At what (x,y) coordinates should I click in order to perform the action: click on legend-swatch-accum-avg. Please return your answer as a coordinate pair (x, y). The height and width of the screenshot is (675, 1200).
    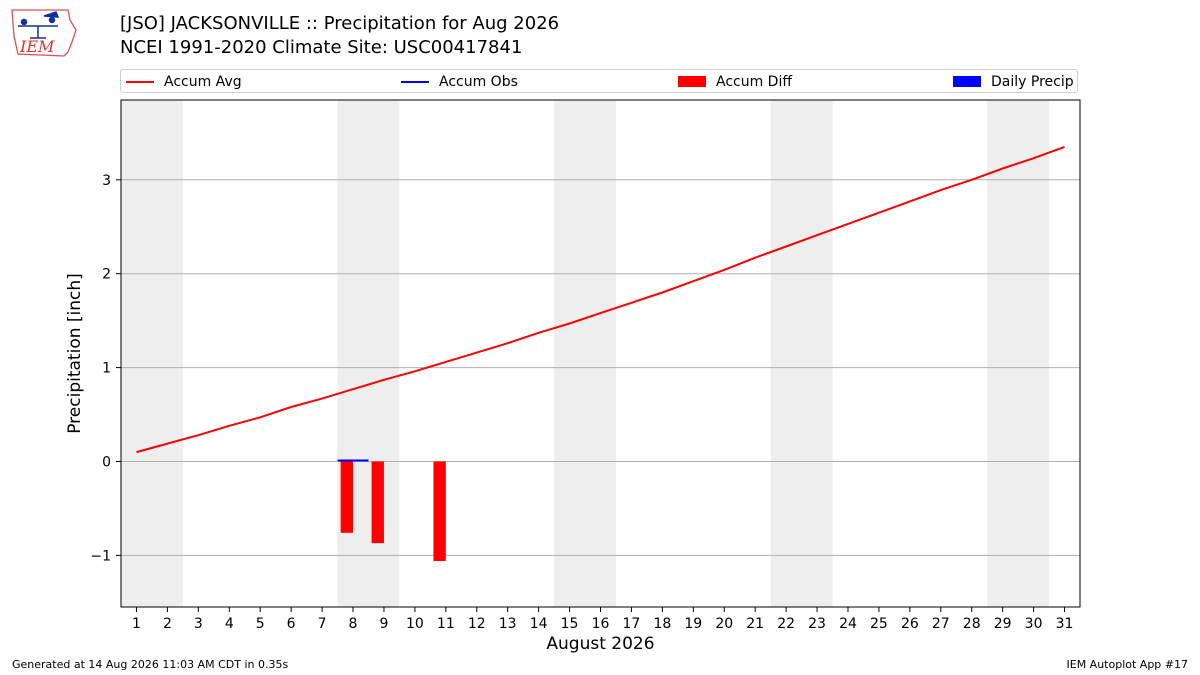
    Looking at the image, I should click on (140, 82).